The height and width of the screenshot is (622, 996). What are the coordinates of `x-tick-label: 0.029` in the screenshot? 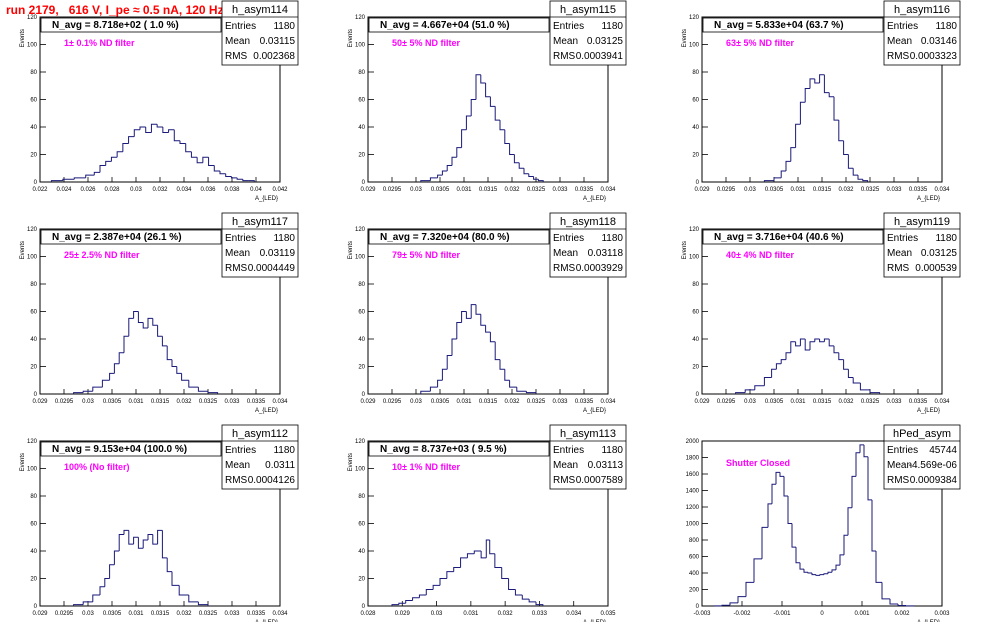 It's located at (40, 402).